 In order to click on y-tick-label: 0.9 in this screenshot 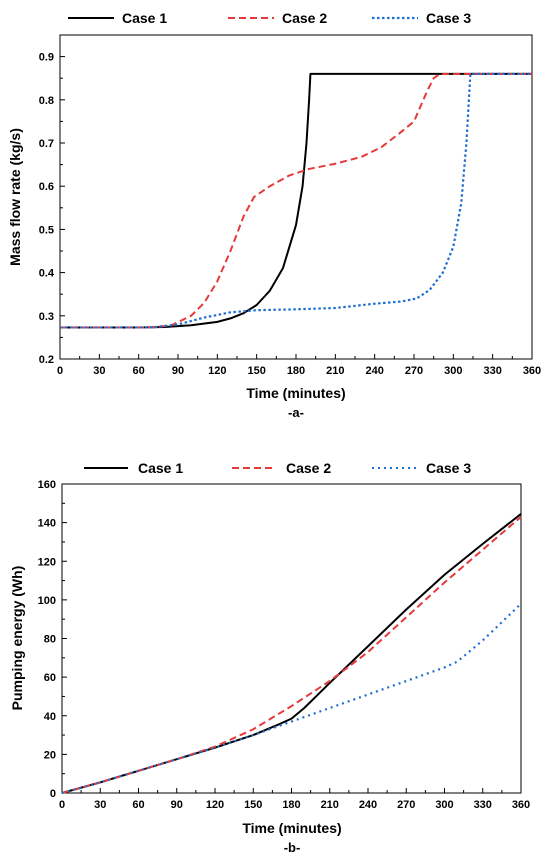, I will do `click(46, 58)`.